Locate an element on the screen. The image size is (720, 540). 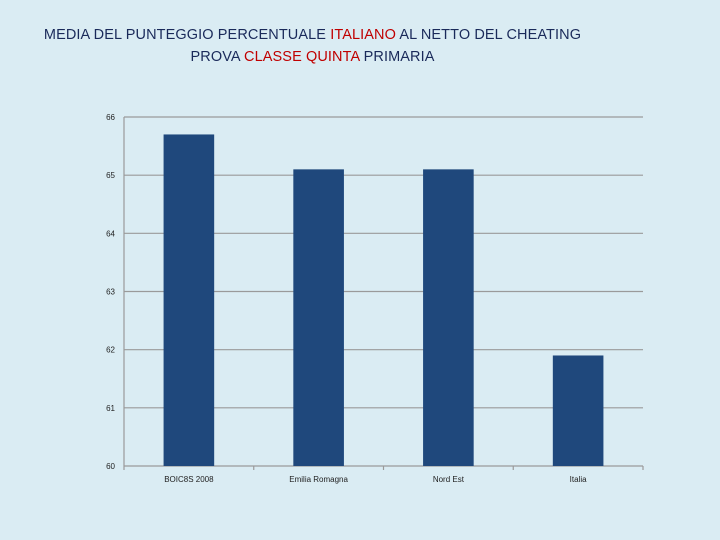
title-text: PROVA is located at coordinates (217, 57).